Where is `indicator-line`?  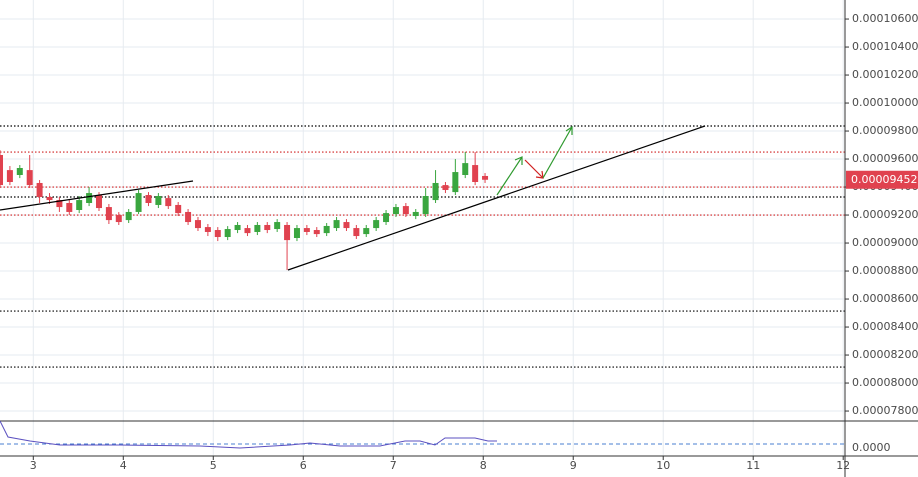
indicator-line is located at coordinates (248, 434).